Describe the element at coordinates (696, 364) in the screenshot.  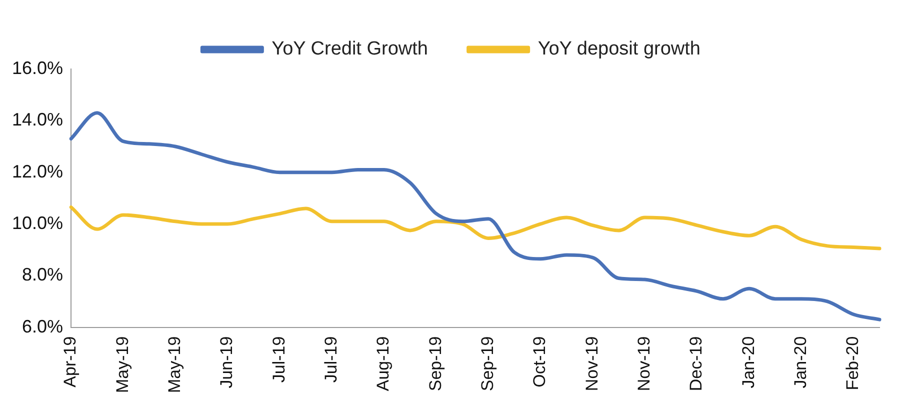
I see `x-tick-label: Dec-19` at that location.